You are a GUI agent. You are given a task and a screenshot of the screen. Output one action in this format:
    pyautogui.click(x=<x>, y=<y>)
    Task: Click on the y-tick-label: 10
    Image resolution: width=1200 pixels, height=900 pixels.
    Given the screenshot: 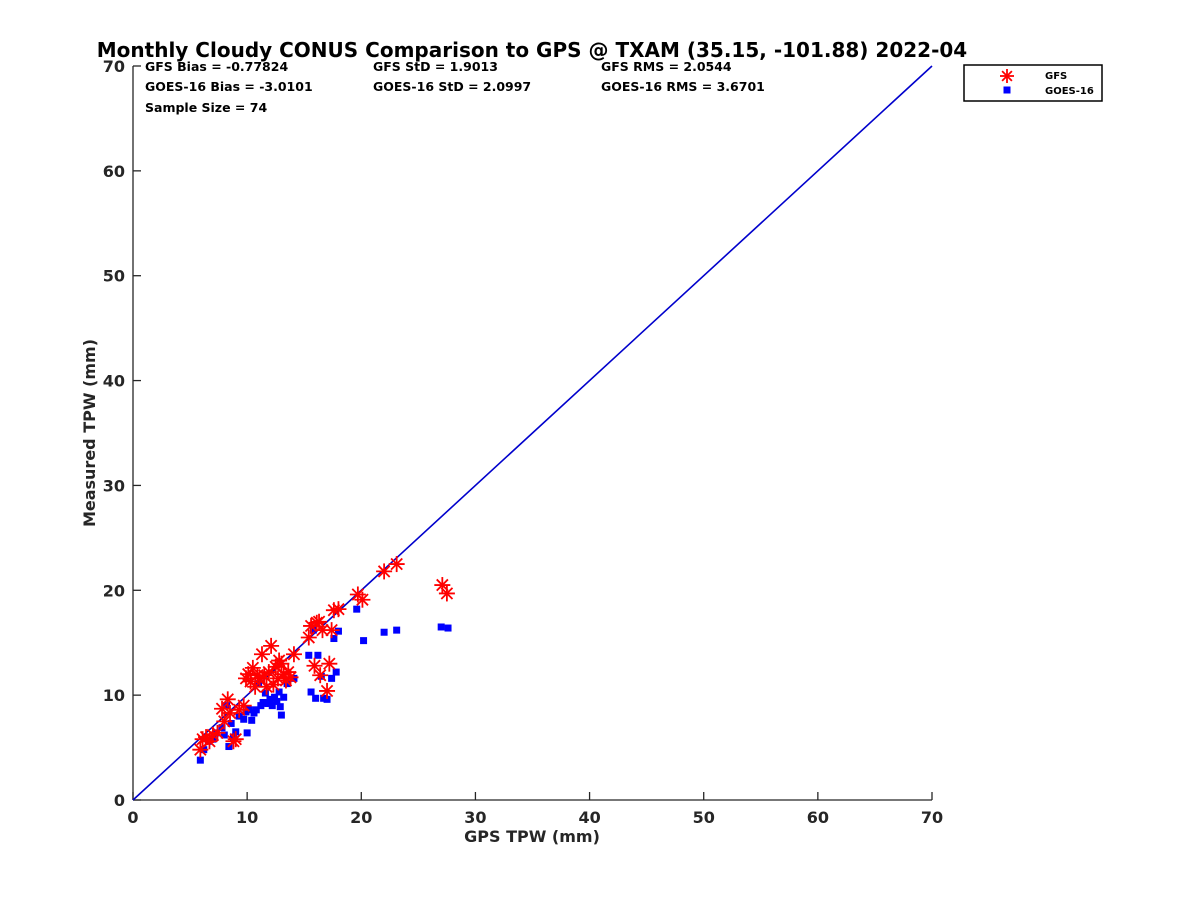 What is the action you would take?
    pyautogui.click(x=114, y=695)
    